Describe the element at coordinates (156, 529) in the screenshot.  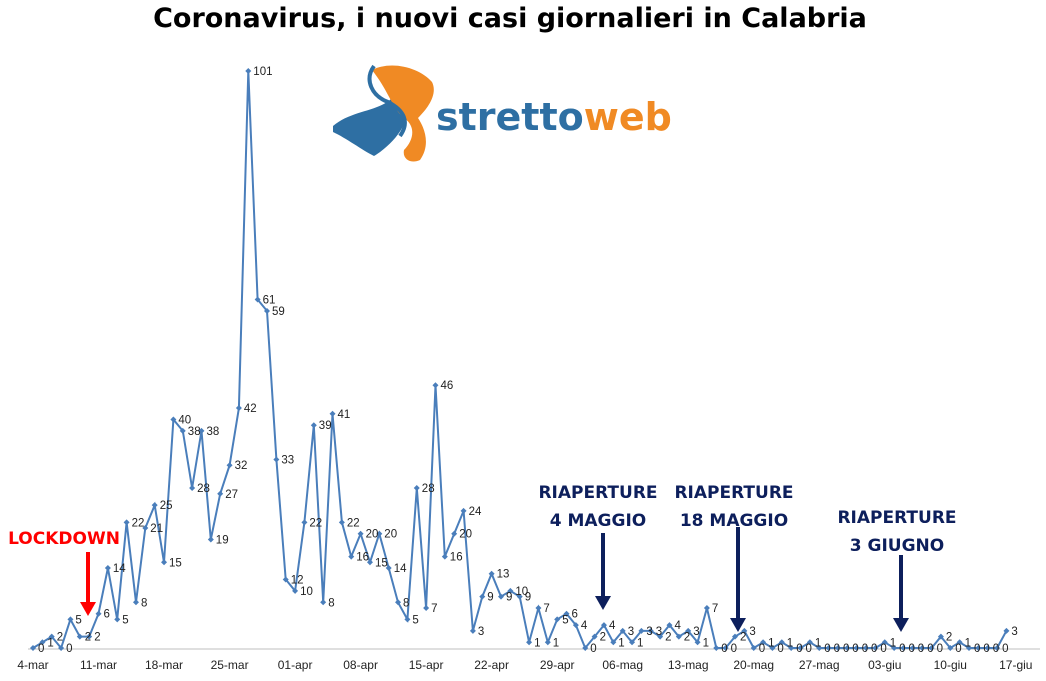
I see `data-label: 21` at that location.